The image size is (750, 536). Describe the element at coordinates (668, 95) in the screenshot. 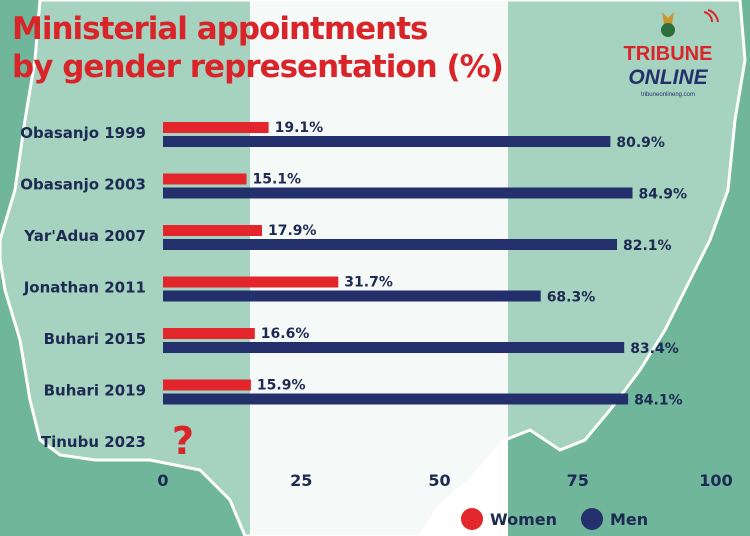

I see `logo-url: tribuneonlineng.com` at that location.